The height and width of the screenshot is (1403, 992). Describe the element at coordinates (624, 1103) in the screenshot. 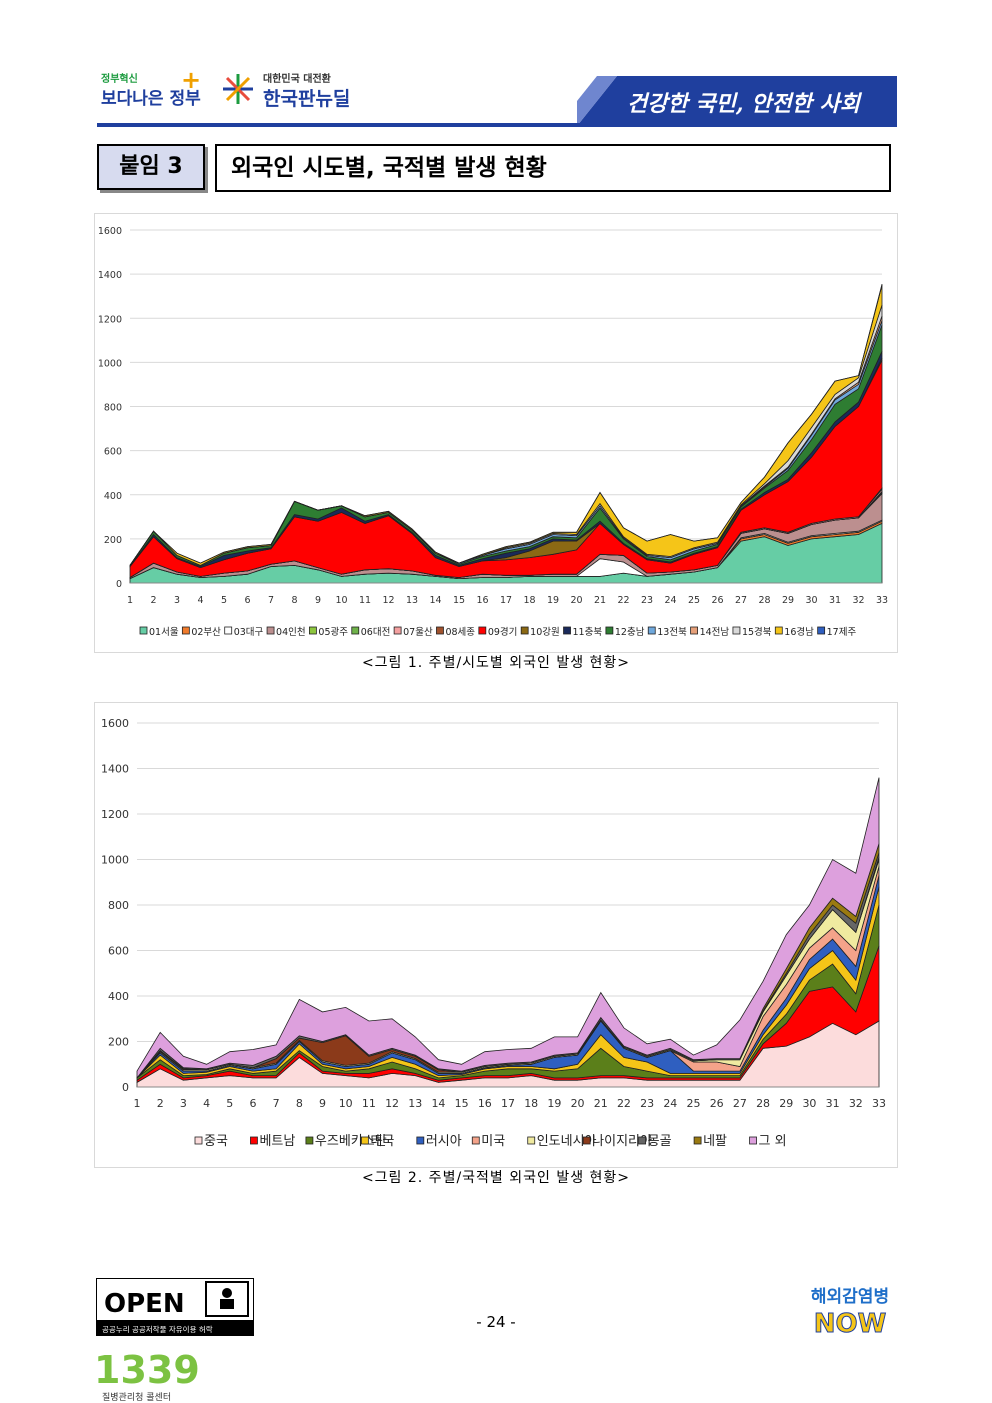

I see `x-tick-label: 22` at that location.